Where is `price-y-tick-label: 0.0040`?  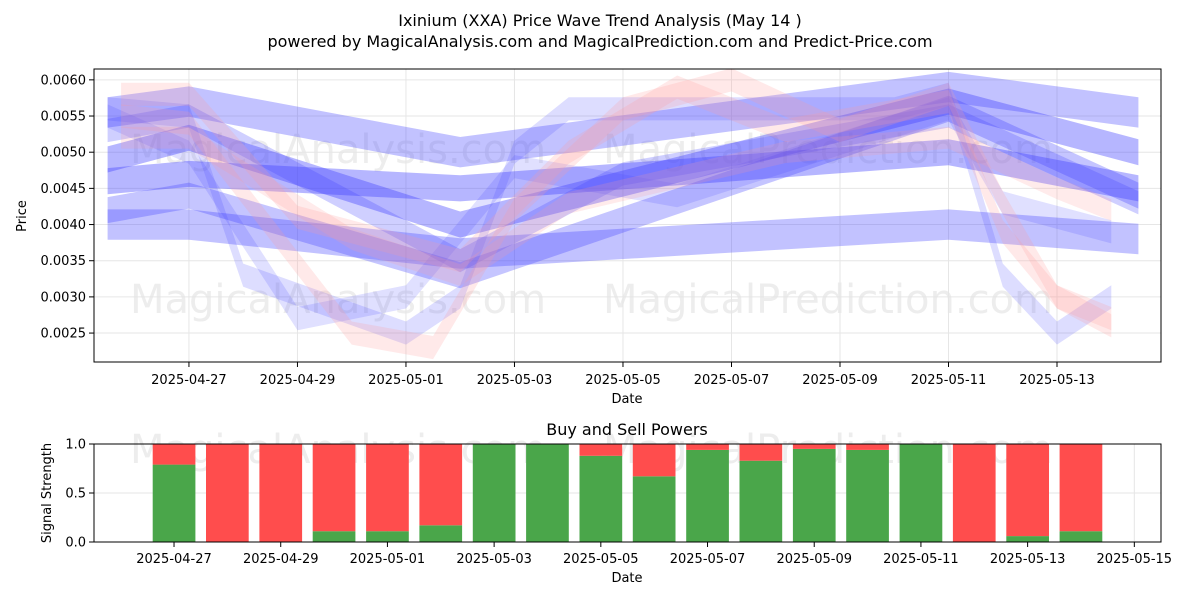 price-y-tick-label: 0.0040 is located at coordinates (64, 225).